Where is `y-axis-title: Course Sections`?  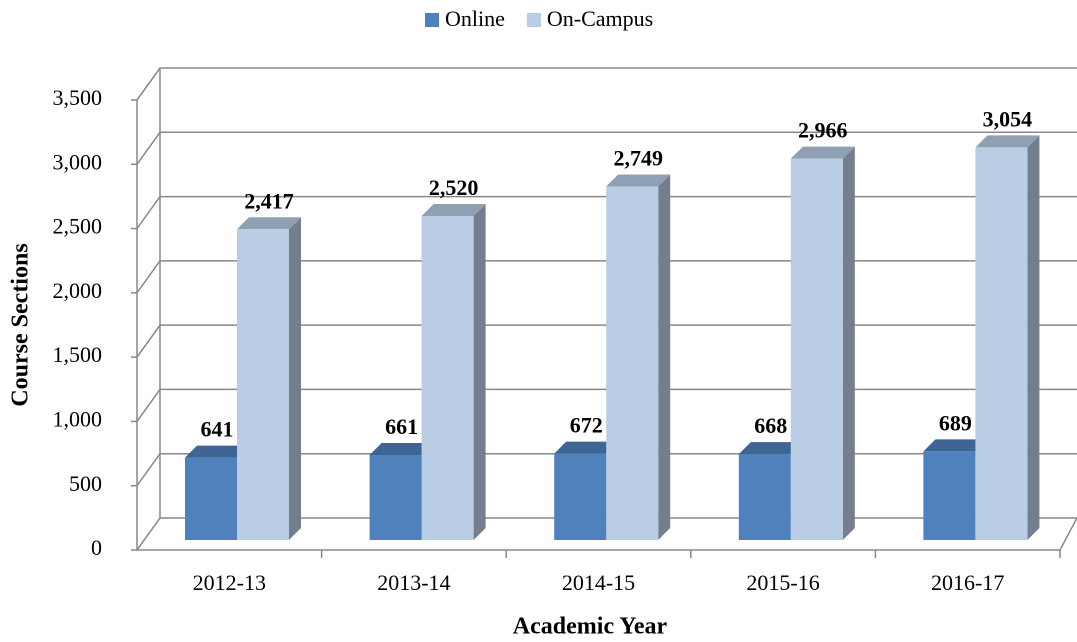
y-axis-title: Course Sections is located at coordinates (21, 324).